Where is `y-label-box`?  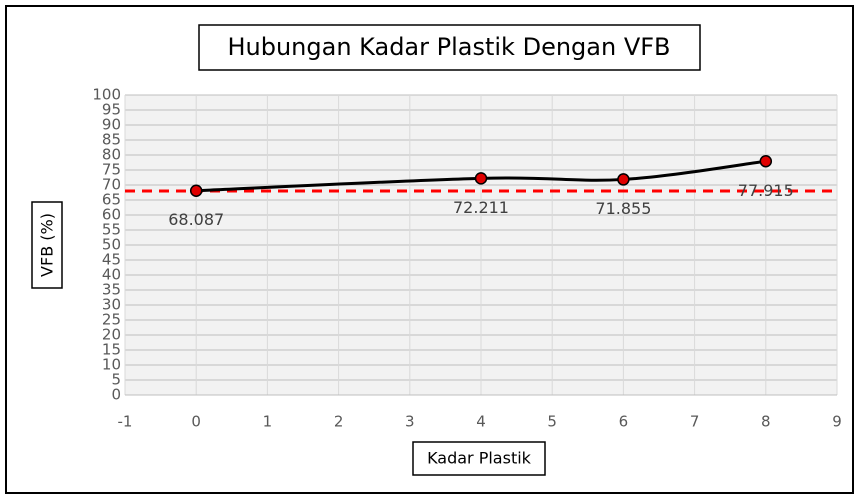 y-label-box is located at coordinates (47, 245).